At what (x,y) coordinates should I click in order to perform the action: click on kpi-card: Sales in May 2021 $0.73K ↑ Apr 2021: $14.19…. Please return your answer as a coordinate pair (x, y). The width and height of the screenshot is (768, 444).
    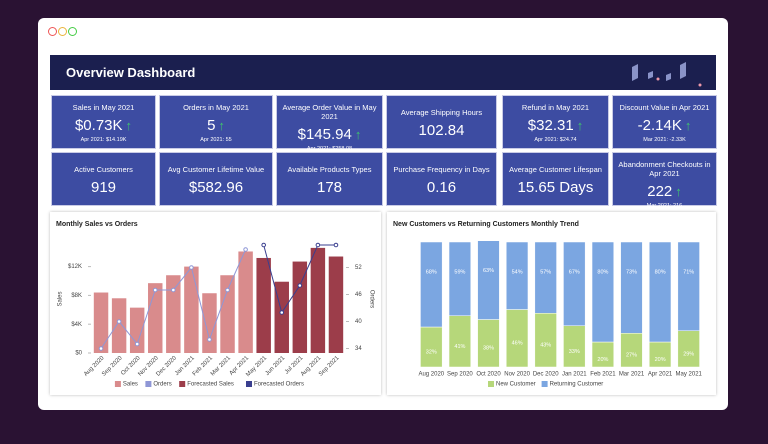
    Looking at the image, I should click on (103, 122).